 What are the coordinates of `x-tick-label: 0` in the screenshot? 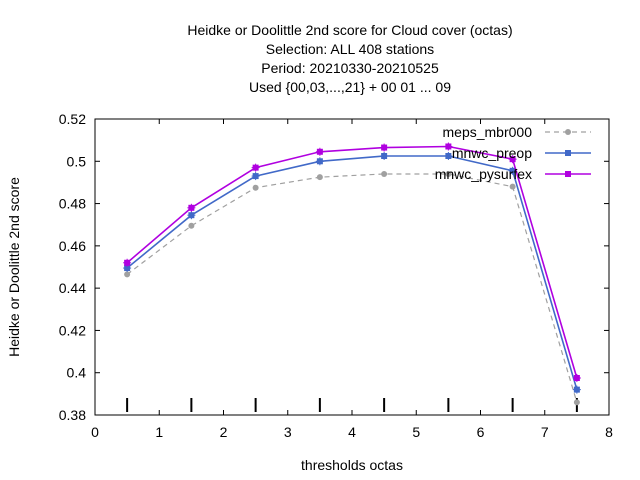 It's located at (95, 432).